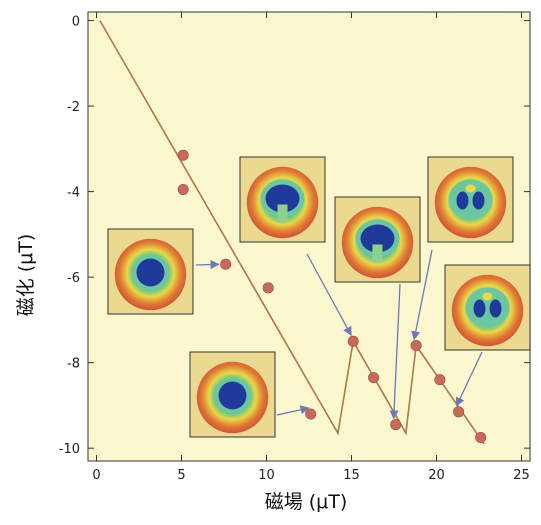  Describe the element at coordinates (26, 275) in the screenshot. I see `y-axis-title: 磁化 (μT)` at that location.